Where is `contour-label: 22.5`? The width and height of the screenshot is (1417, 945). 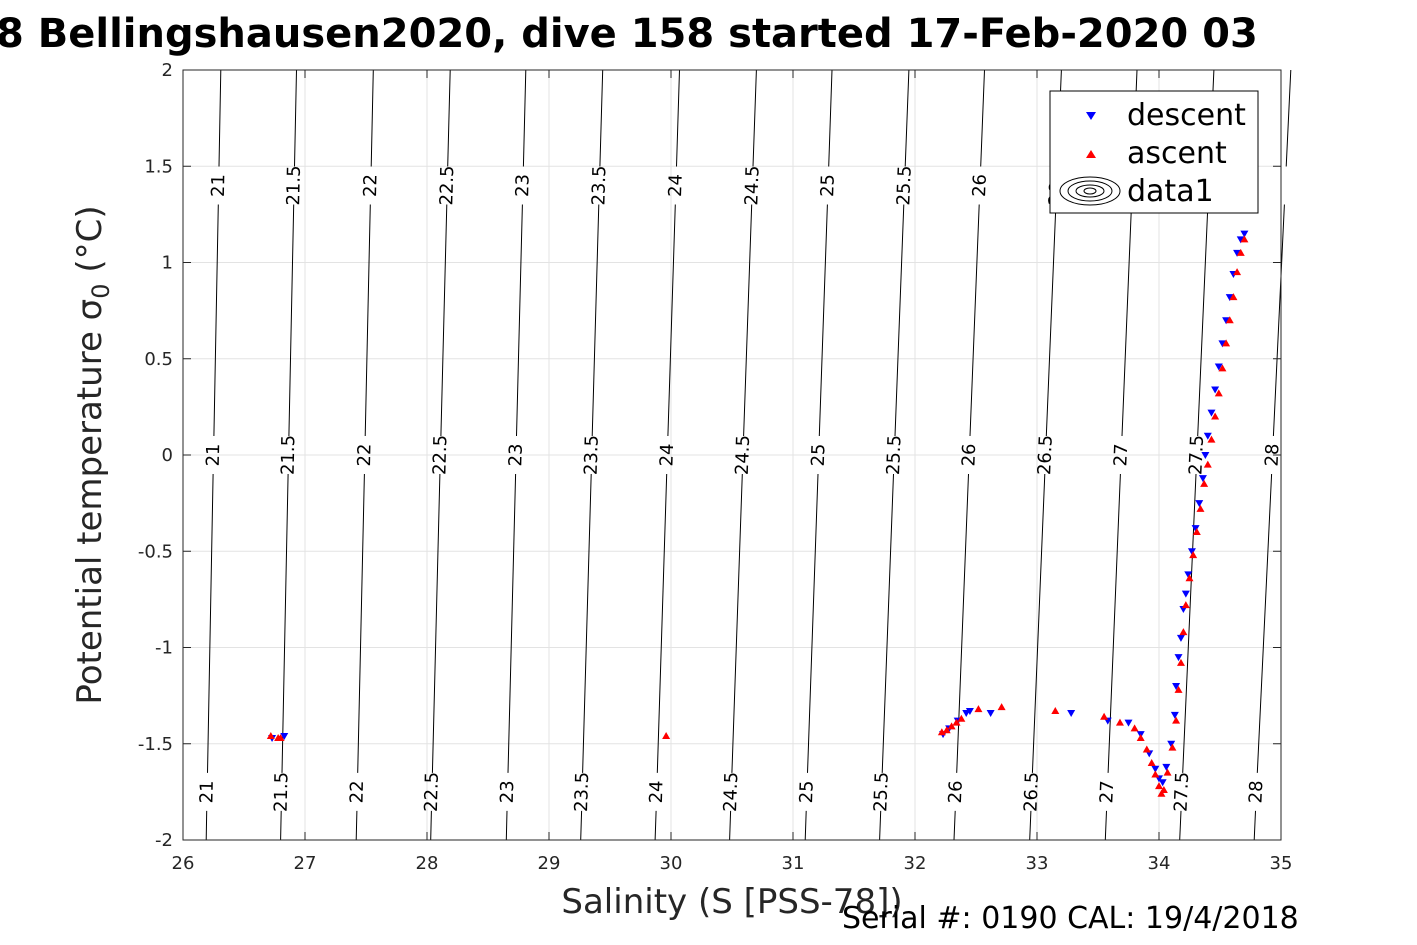 contour-label: 22.5 is located at coordinates (440, 455).